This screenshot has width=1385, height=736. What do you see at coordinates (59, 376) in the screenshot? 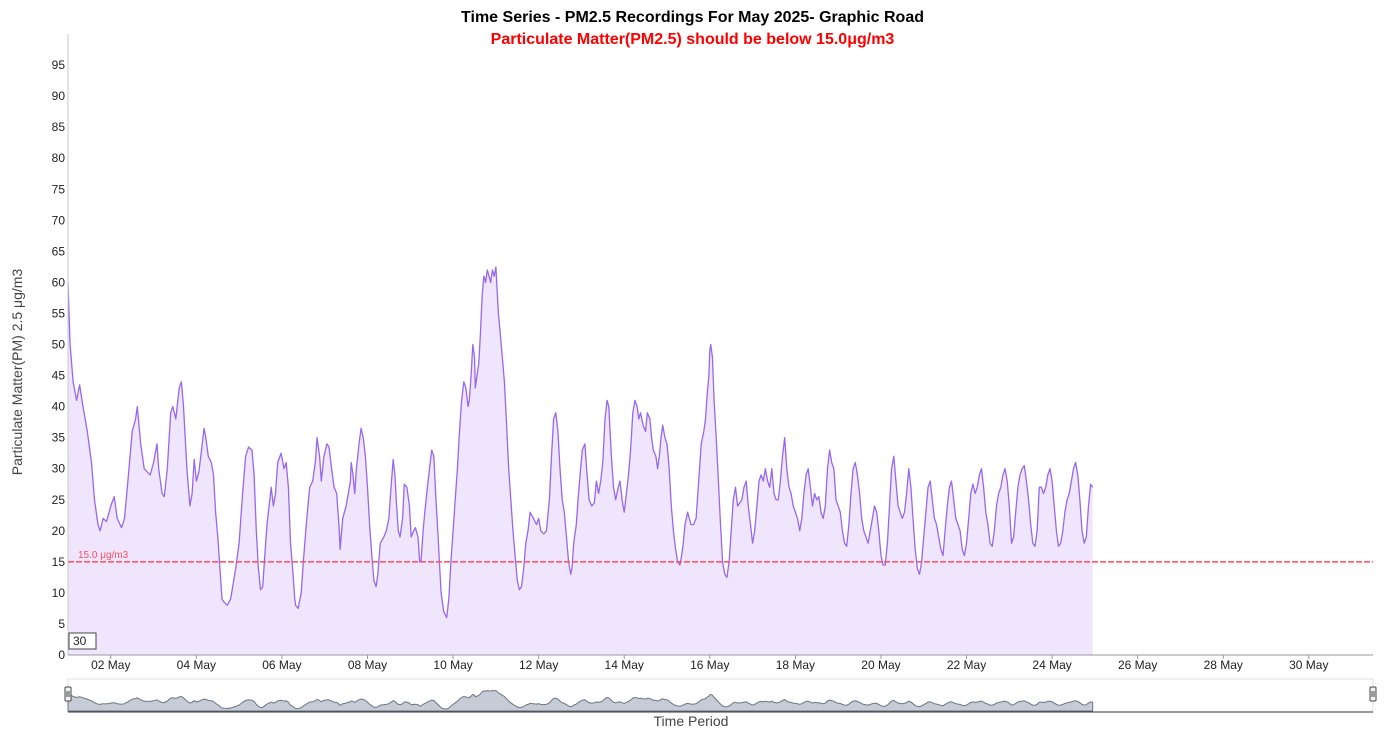
I see `y-tick-label: 45` at bounding box center [59, 376].